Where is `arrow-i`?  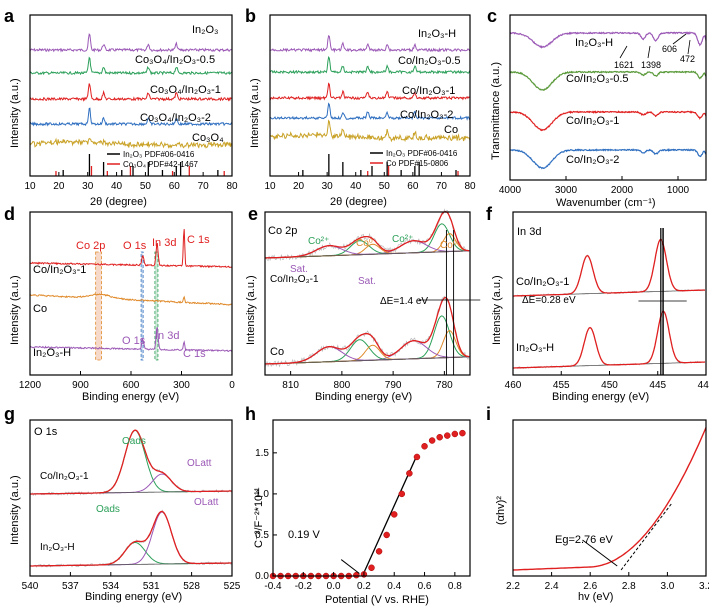
arrow-i is located at coordinates (600, 553).